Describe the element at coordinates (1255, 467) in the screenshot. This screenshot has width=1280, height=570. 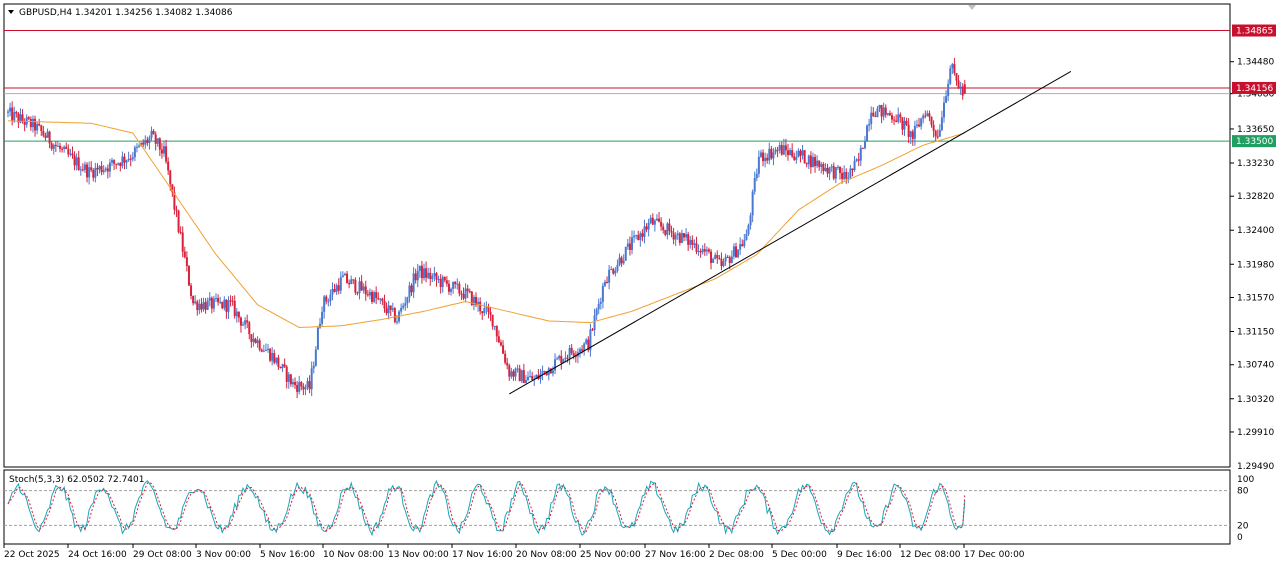
I see `price-tick-label: 1.29490` at that location.